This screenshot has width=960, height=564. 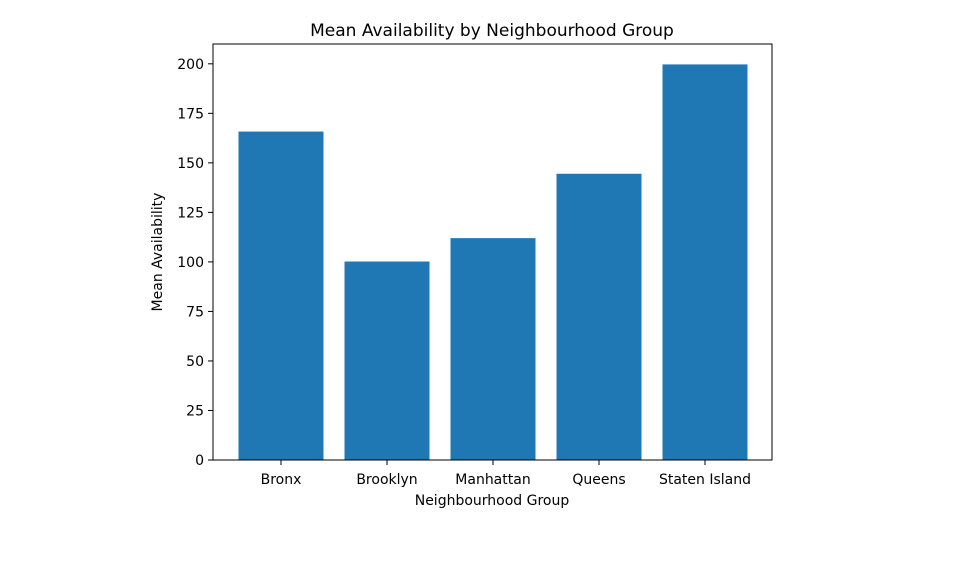 What do you see at coordinates (599, 316) in the screenshot?
I see `bar-queens` at bounding box center [599, 316].